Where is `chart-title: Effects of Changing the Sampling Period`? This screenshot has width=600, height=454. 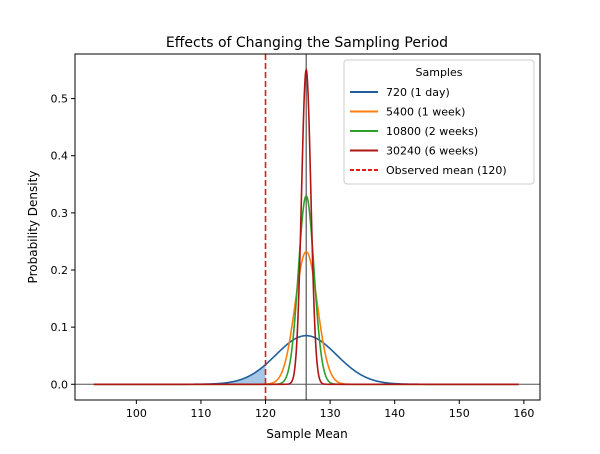 chart-title: Effects of Changing the Sampling Period is located at coordinates (307, 43).